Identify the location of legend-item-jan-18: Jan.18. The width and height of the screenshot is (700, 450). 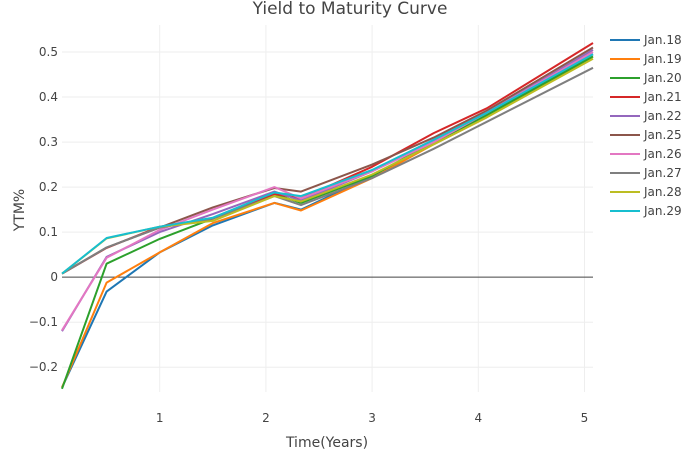
(646, 40).